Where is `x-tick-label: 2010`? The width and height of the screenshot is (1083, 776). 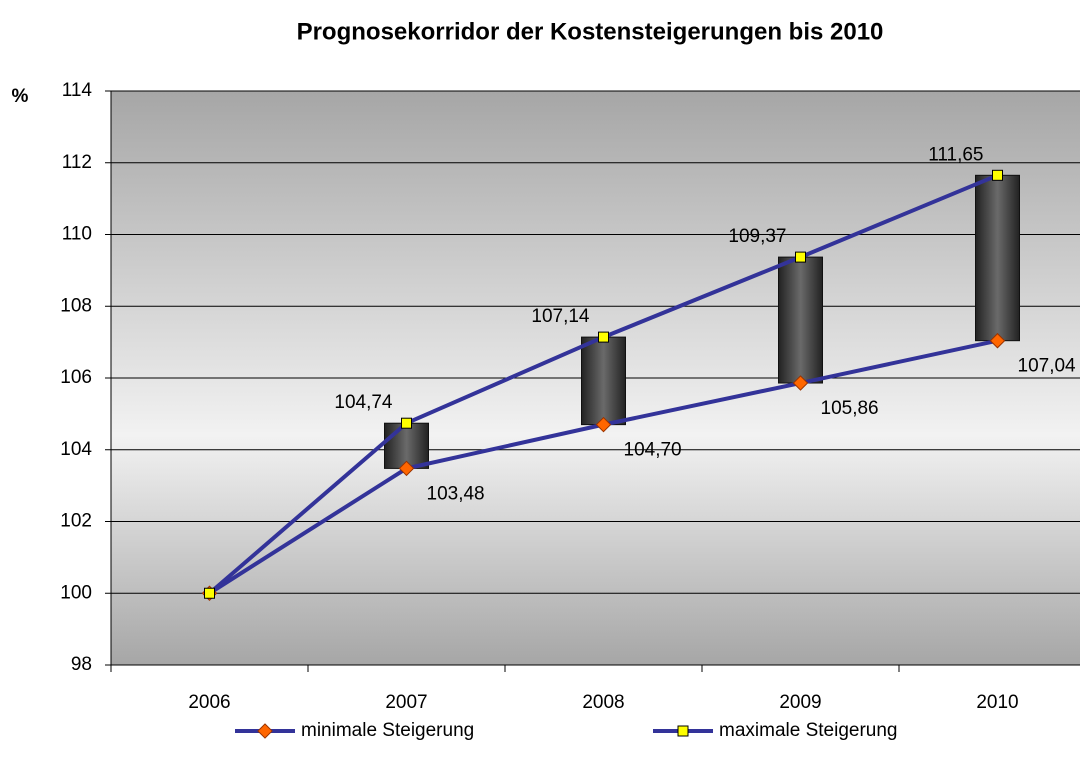 x-tick-label: 2010 is located at coordinates (997, 702).